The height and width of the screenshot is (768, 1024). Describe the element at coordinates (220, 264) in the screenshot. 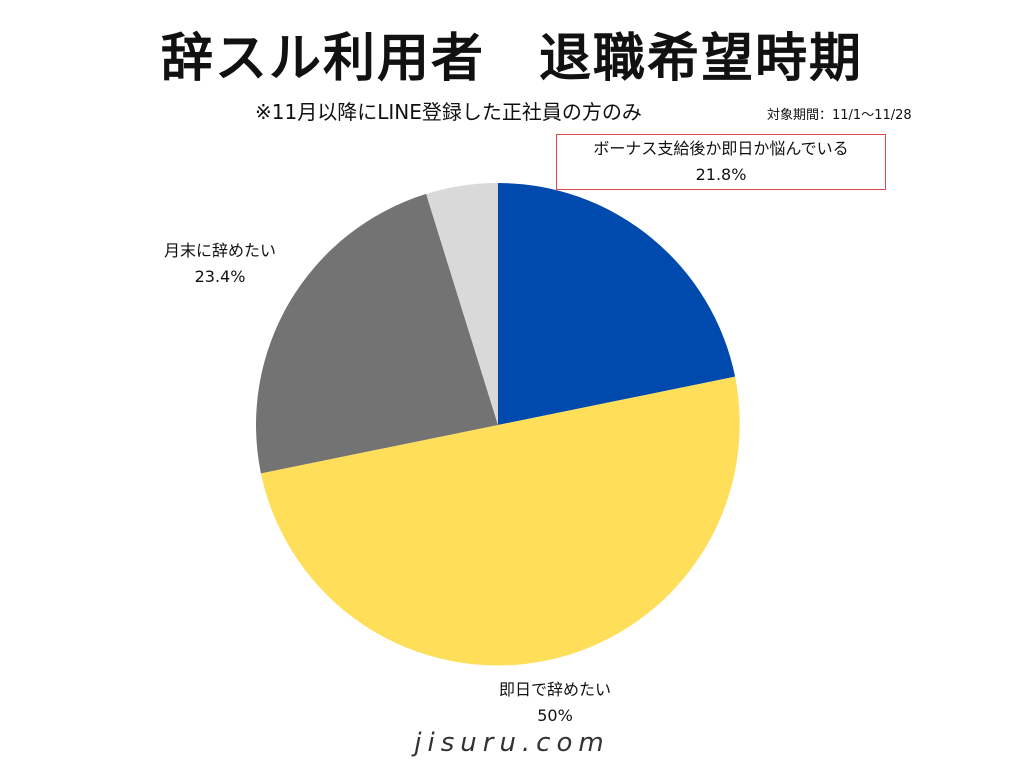

I see `slice-label-month-end: 月末に辞めたい 23.4%` at that location.